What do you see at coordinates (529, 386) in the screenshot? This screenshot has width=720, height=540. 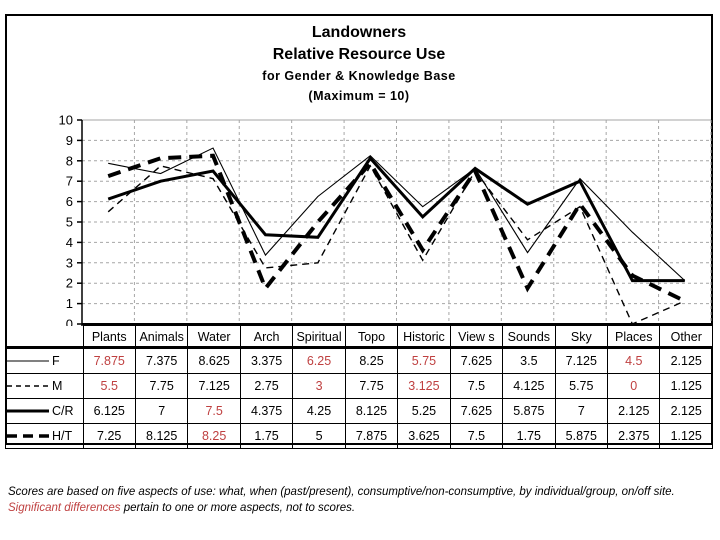 I see `value-cell: 4.125` at bounding box center [529, 386].